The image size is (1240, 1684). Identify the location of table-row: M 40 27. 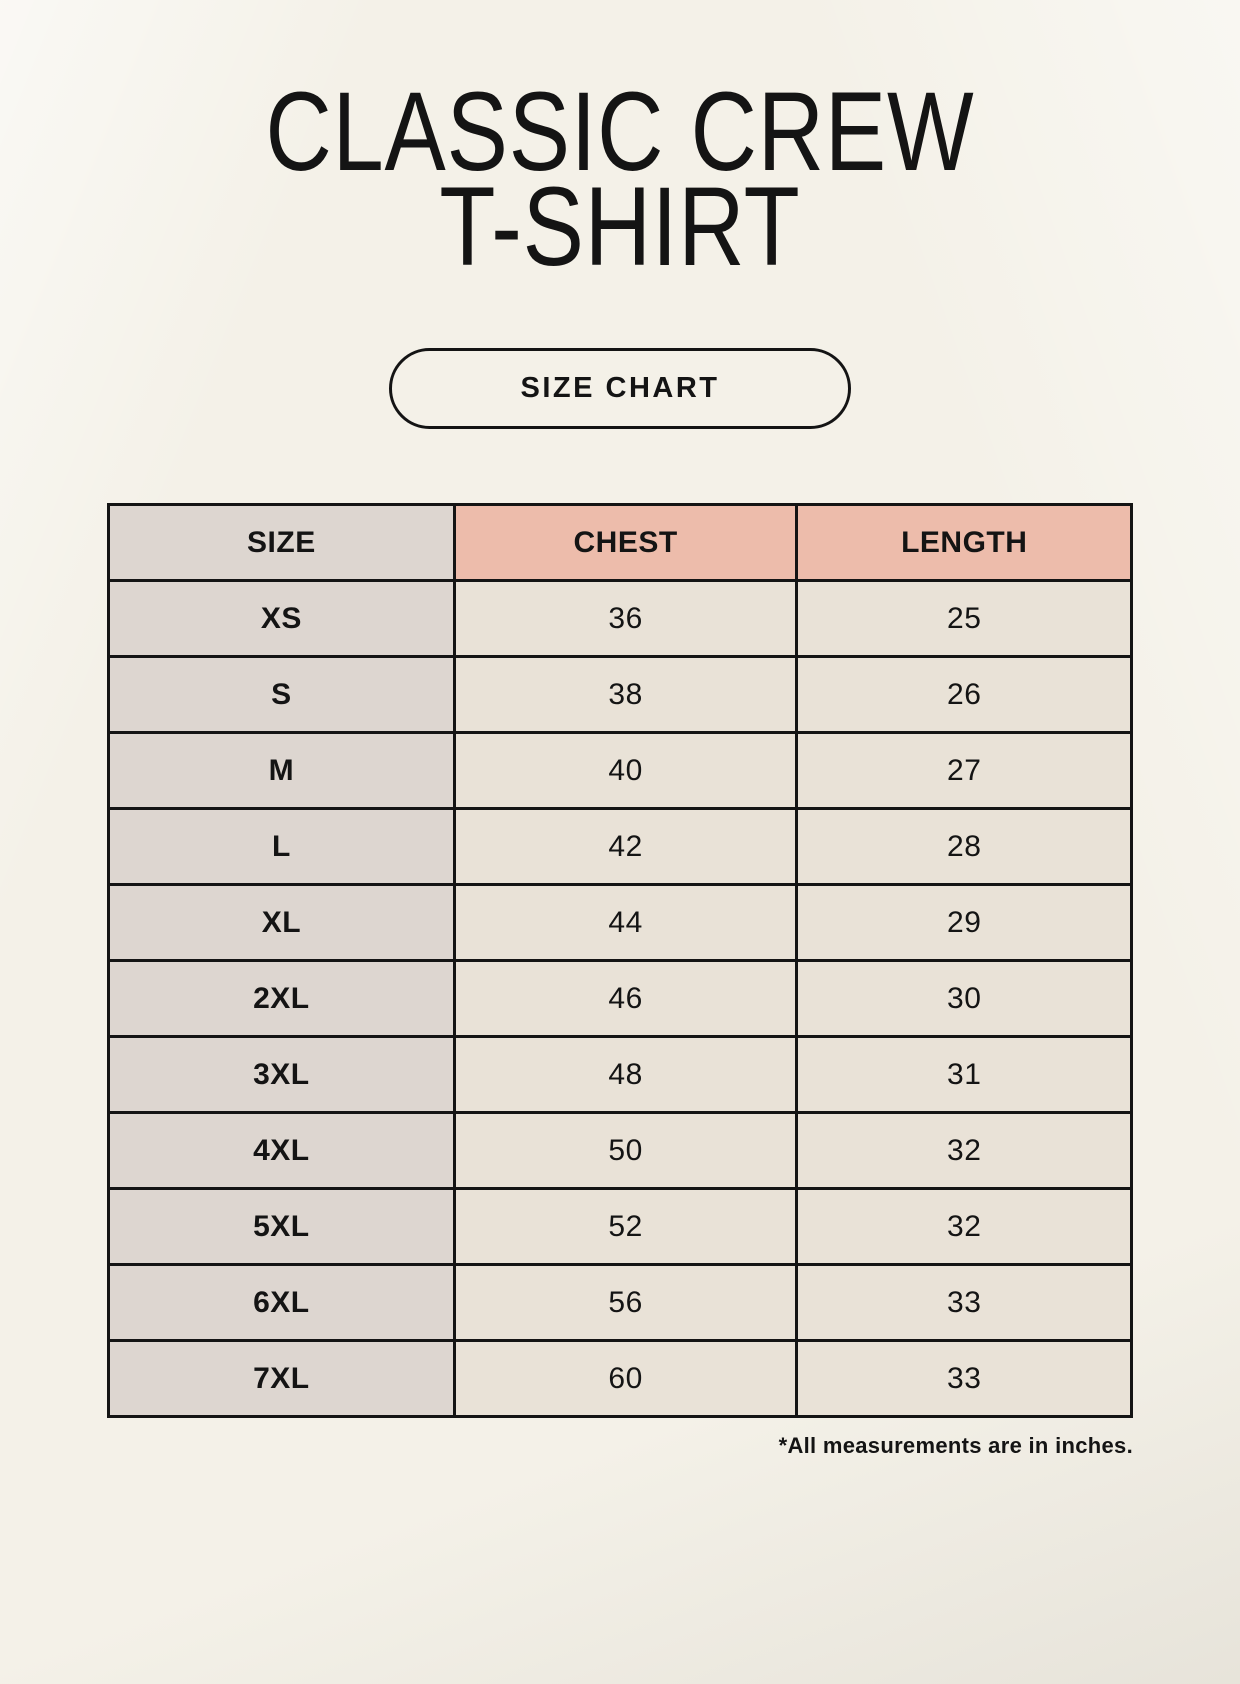
(620, 771).